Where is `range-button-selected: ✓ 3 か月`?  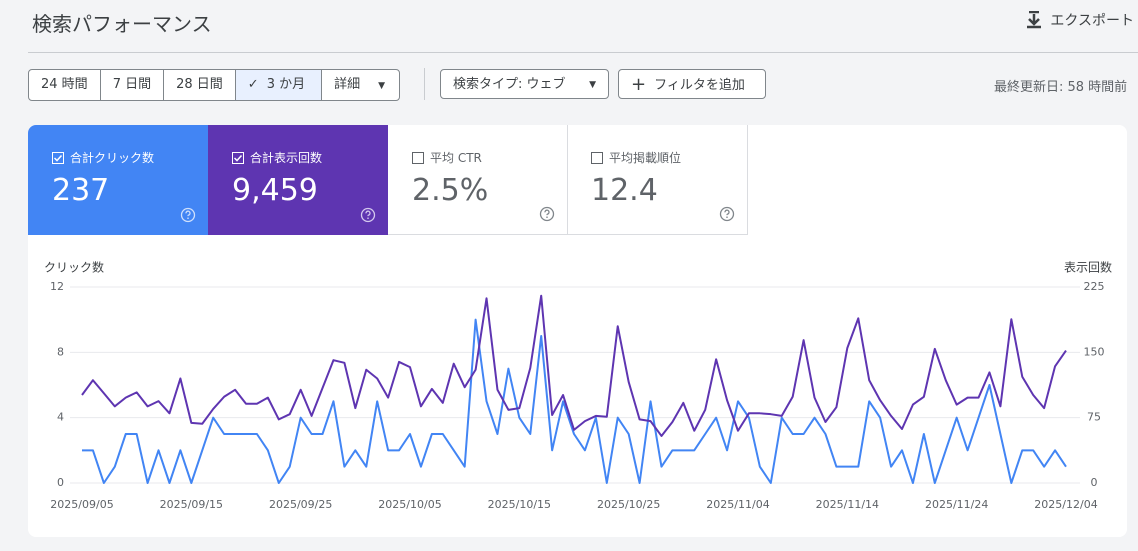
range-button-selected: ✓ 3 か月 is located at coordinates (279, 85).